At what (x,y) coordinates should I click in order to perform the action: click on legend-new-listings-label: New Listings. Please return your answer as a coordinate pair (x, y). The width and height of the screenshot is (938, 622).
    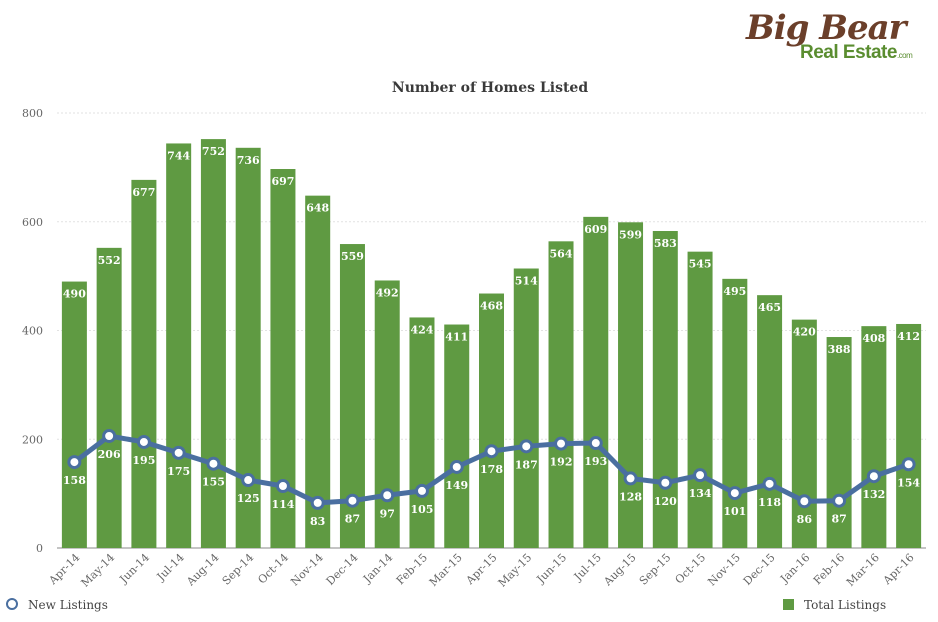
    Looking at the image, I should click on (68, 605).